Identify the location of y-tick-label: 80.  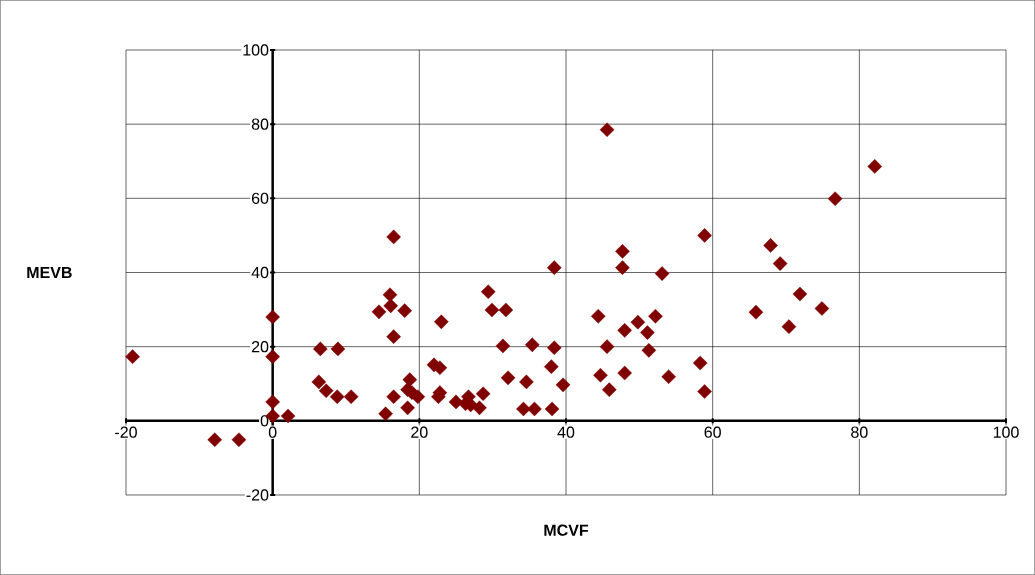
(260, 124).